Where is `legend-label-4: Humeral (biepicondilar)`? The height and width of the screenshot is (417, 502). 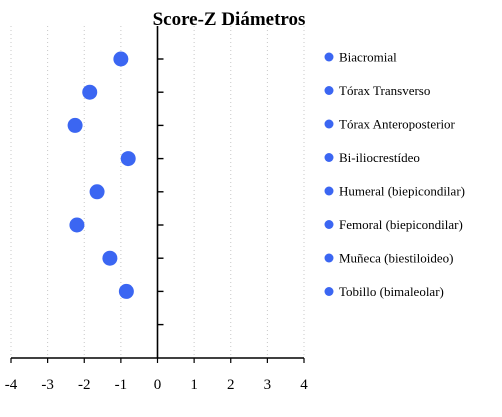 legend-label-4: Humeral (biepicondilar) is located at coordinates (402, 191).